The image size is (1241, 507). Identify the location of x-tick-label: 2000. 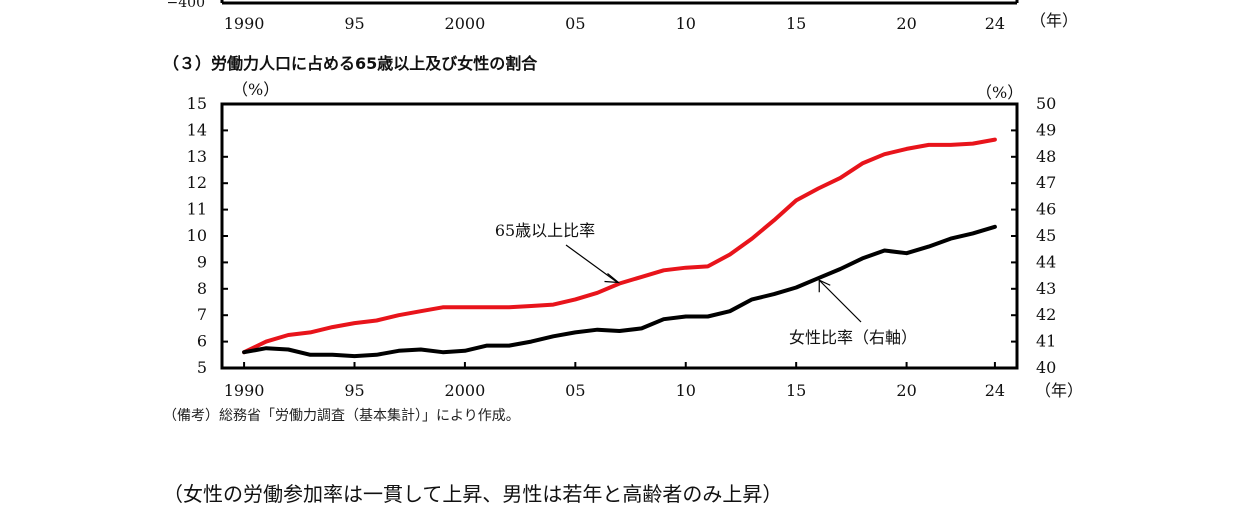
(465, 390).